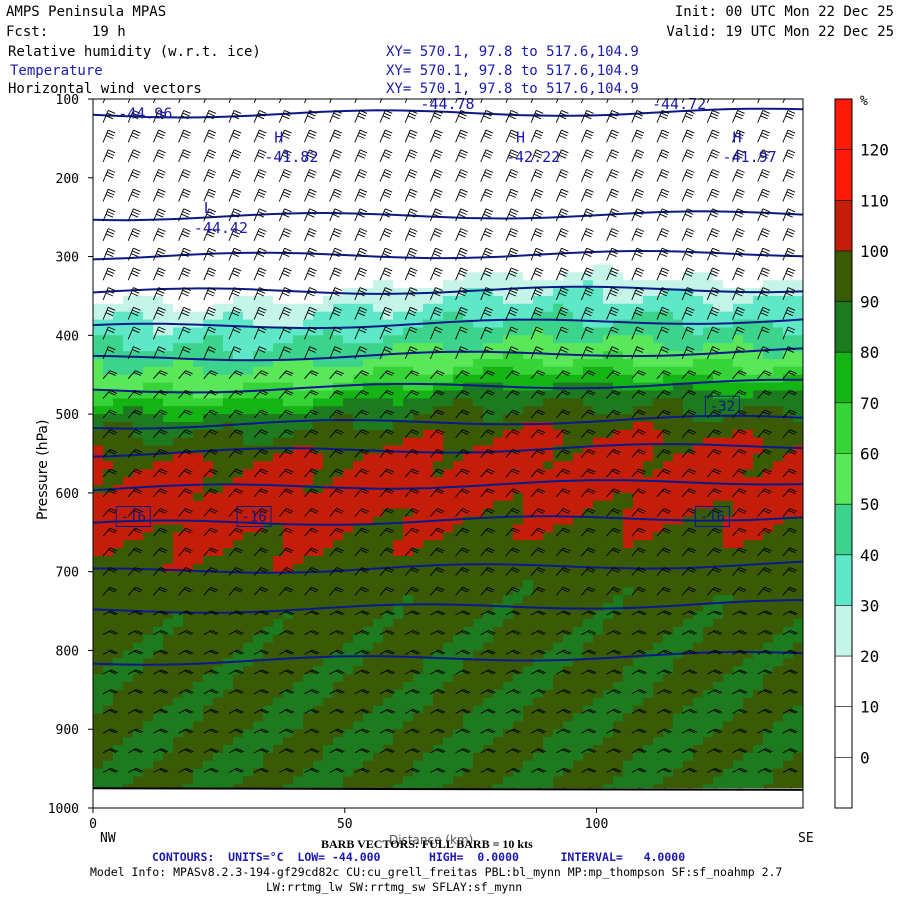 This screenshot has height=900, width=900. Describe the element at coordinates (784, 12) in the screenshot. I see `init-time: Init: 00 UTC Mon 22 Dec 25` at that location.